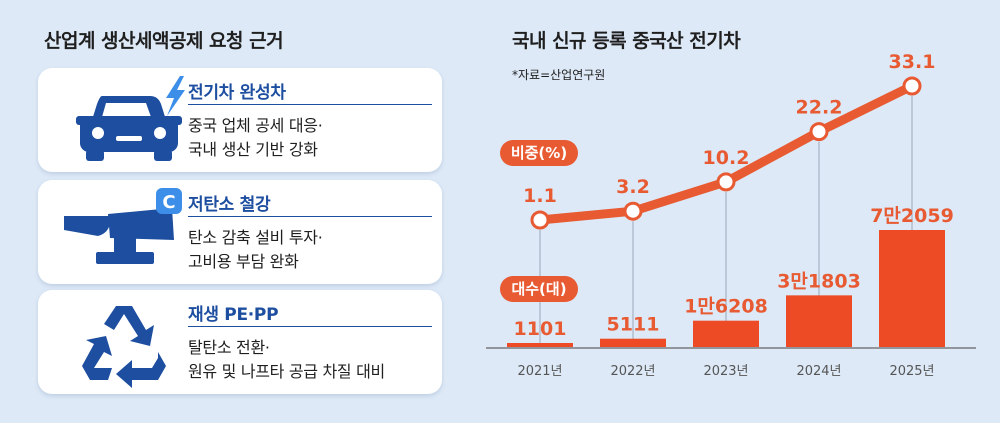 This screenshot has width=1000, height=423. What do you see at coordinates (286, 371) in the screenshot?
I see `card-line-2: 원유 및 나프타 공급 차질 대비` at bounding box center [286, 371].